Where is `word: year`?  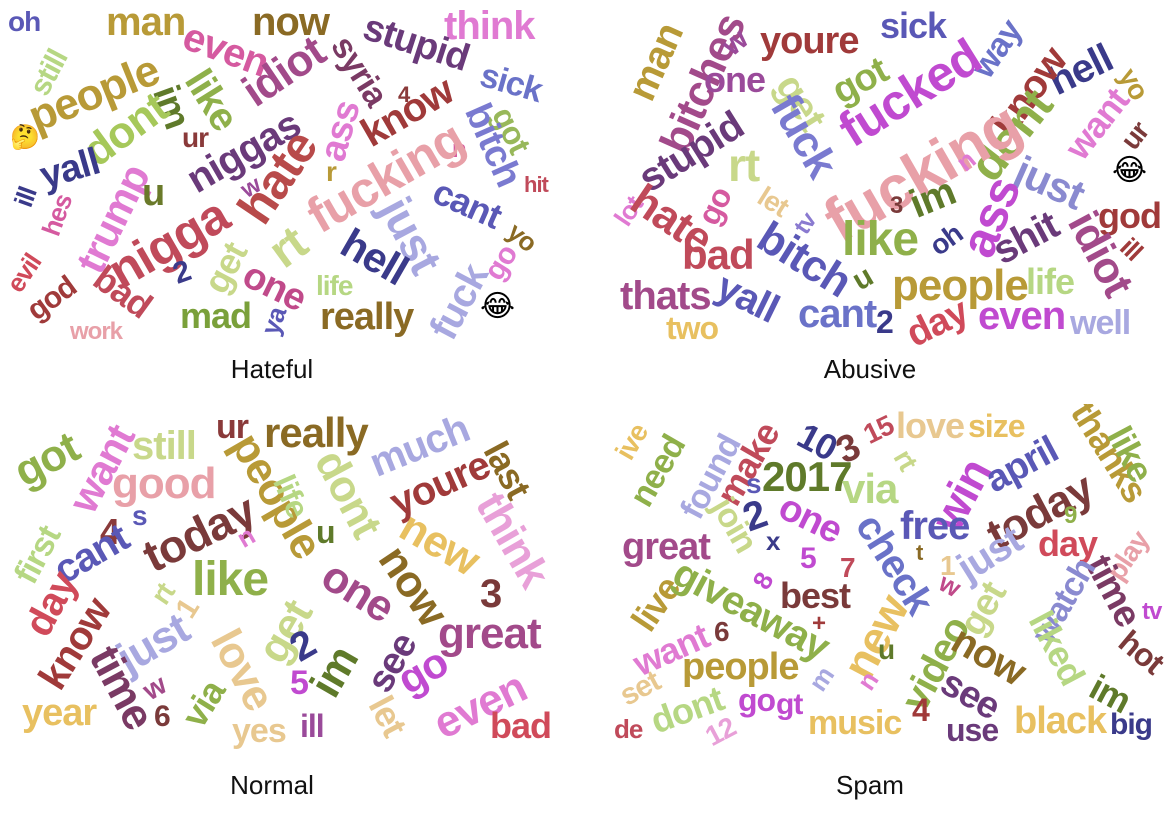 word: year is located at coordinates (59, 713).